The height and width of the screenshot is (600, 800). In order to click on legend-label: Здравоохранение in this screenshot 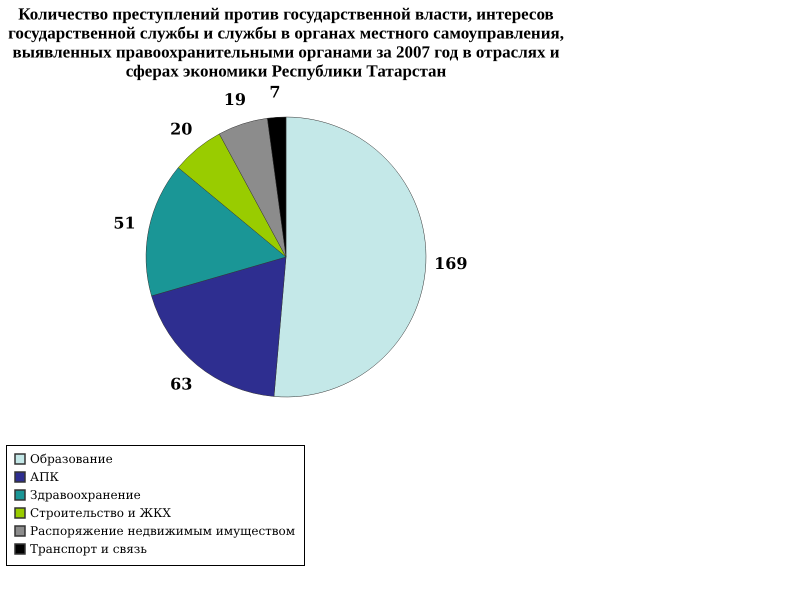, I will do `click(85, 495)`.